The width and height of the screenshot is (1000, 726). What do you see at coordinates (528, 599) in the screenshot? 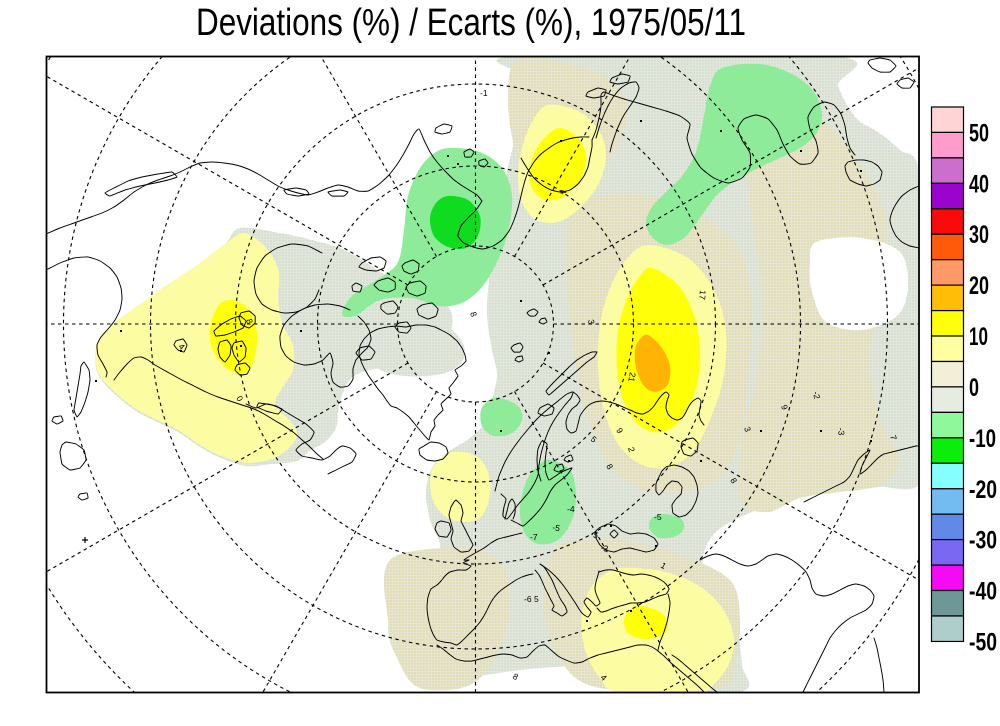
I see `svg-text: -6` at bounding box center [528, 599].